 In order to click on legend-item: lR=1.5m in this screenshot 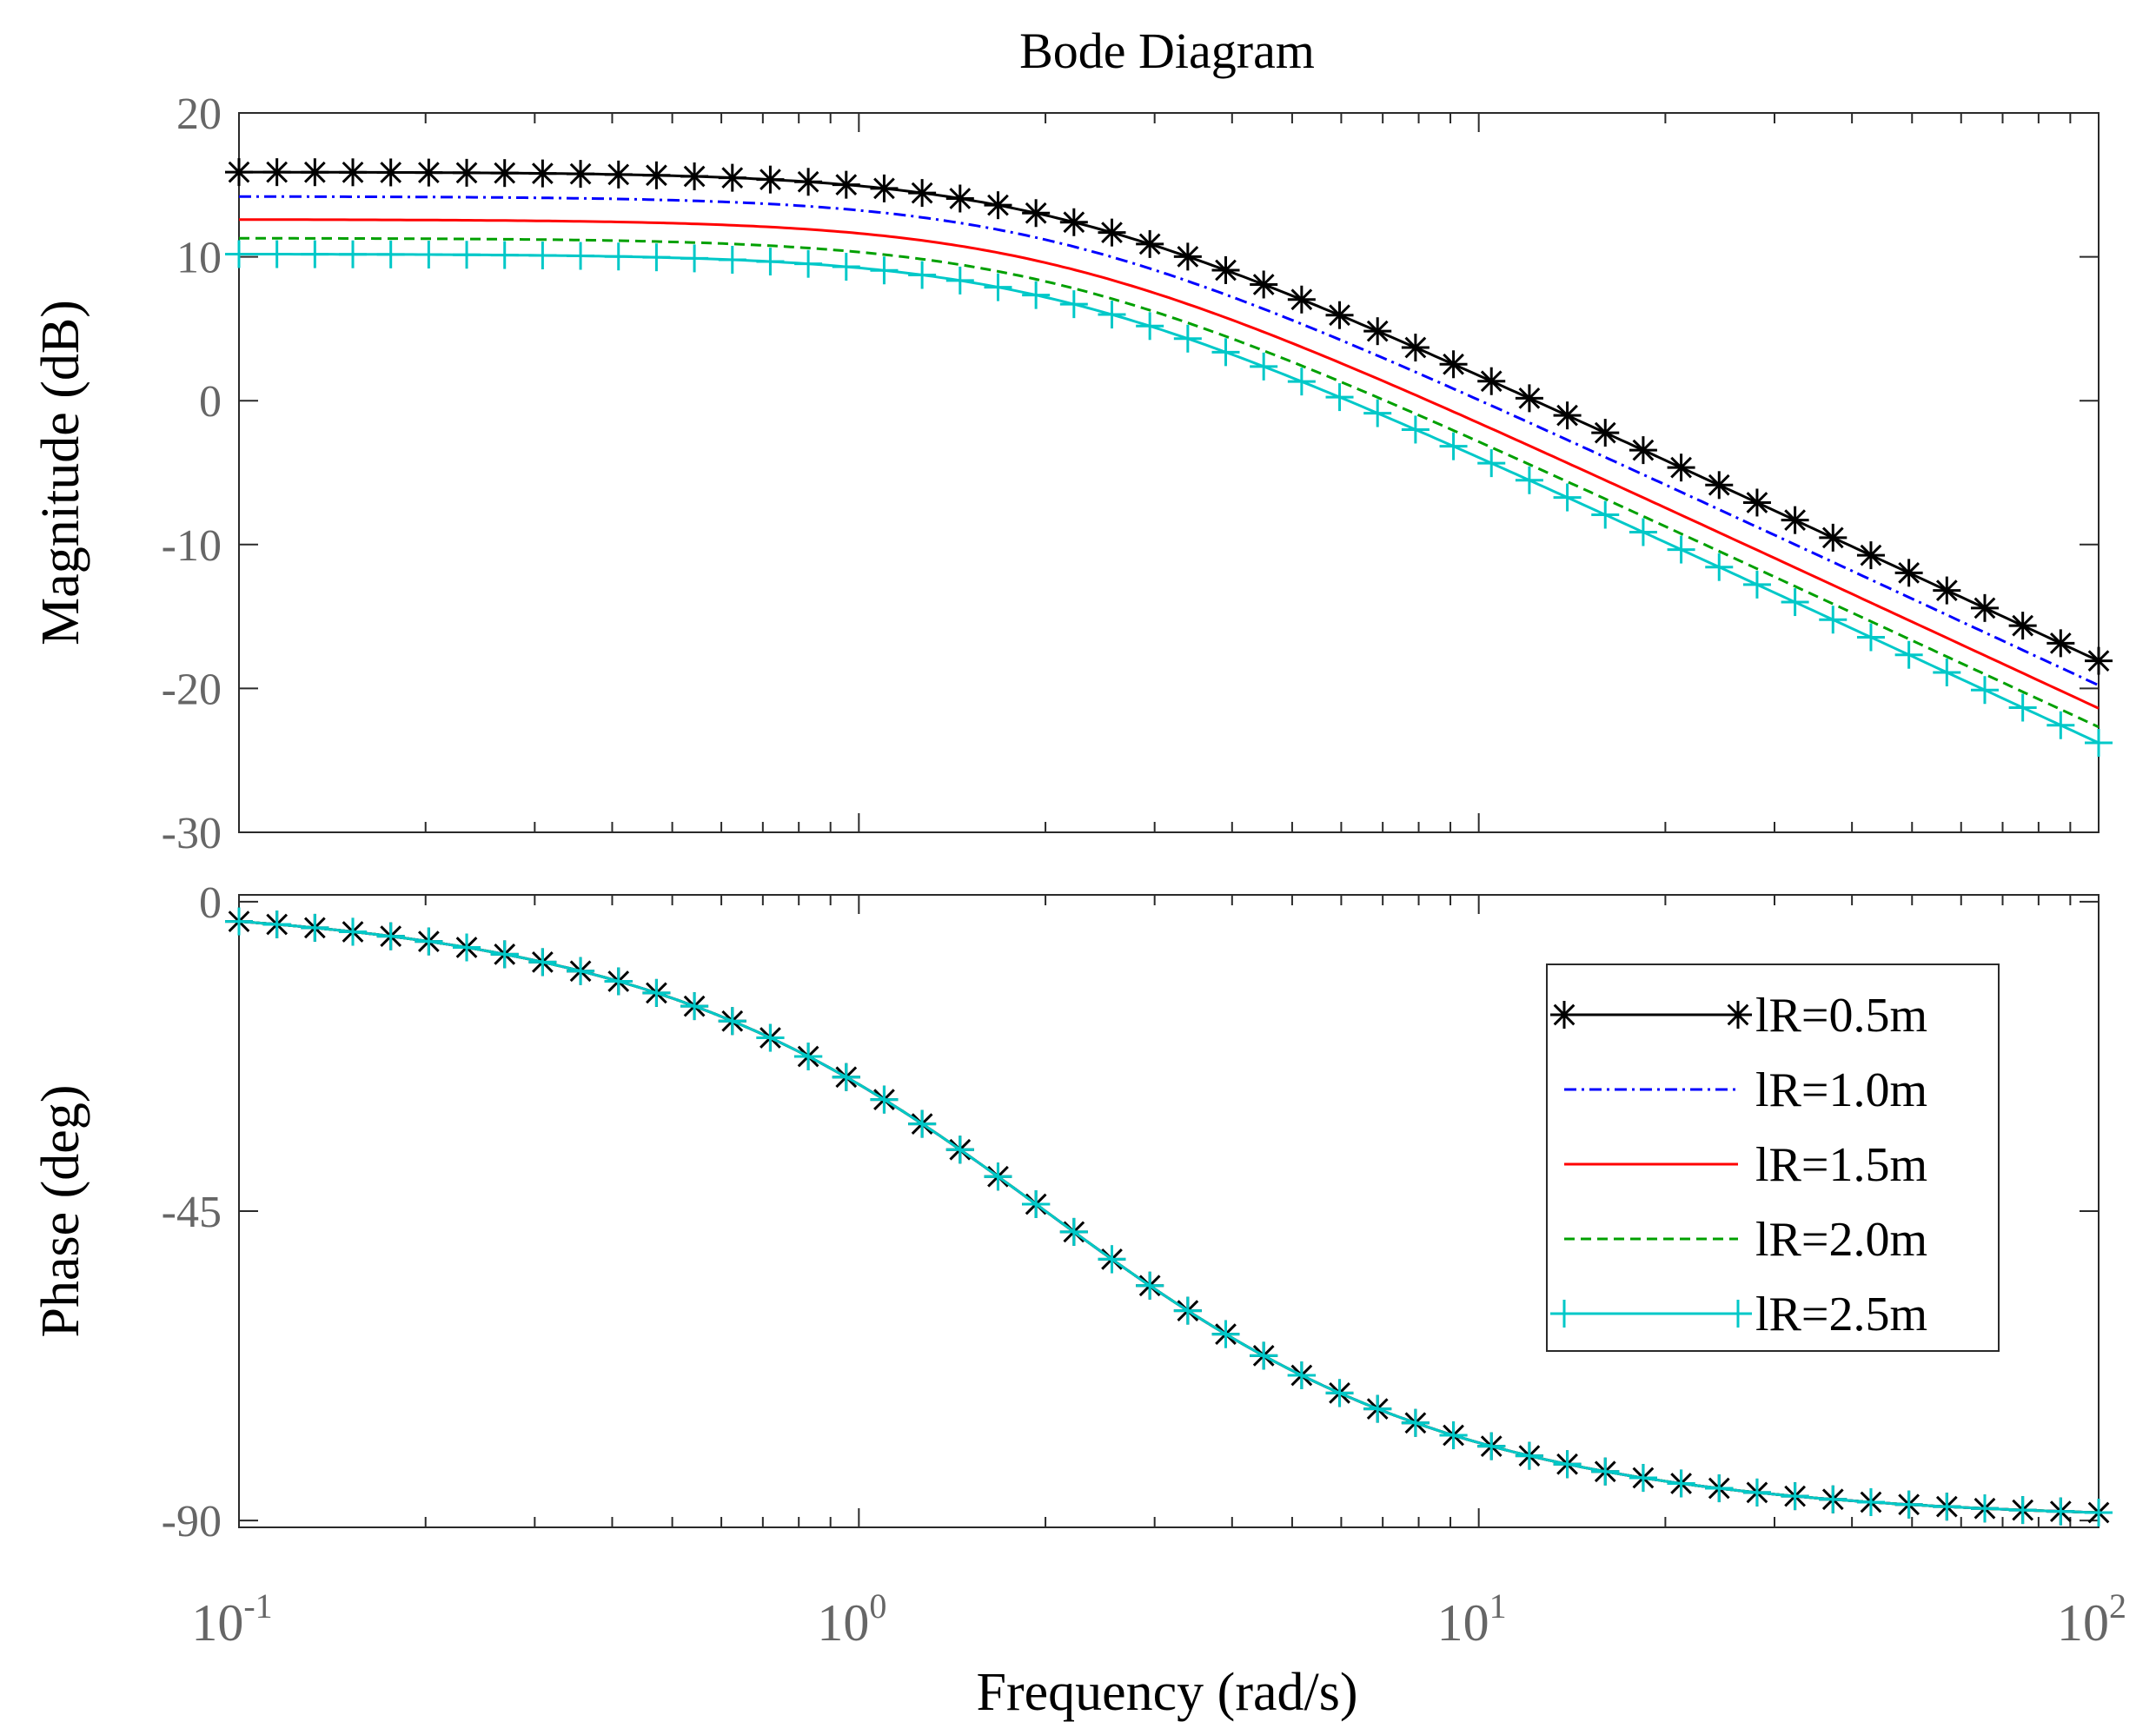, I will do `click(1746, 1165)`.